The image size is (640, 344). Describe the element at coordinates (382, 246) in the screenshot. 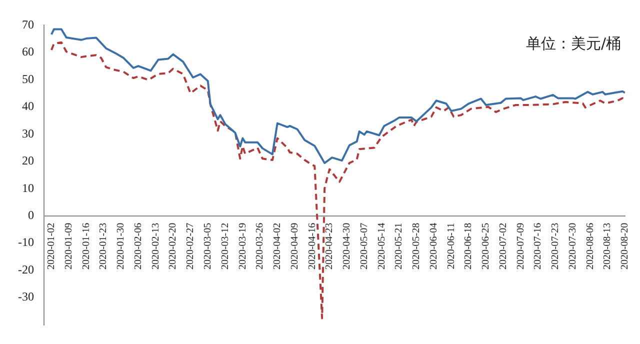

I see `x-tick-label: 2020-05-14` at that location.